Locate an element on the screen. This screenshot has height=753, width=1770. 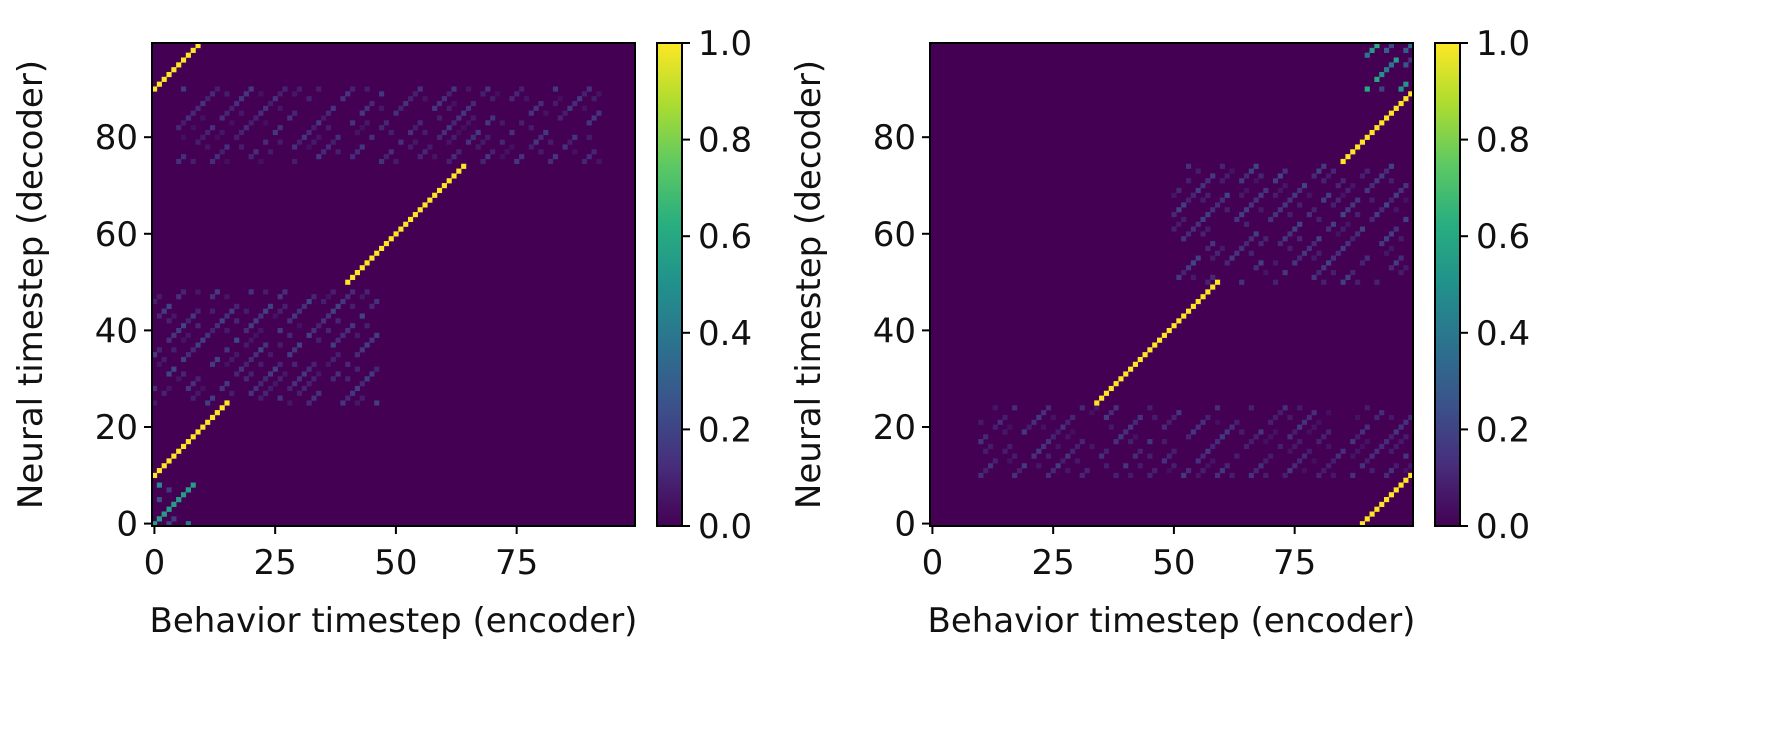
colorbar-gradient is located at coordinates (1447, 284).